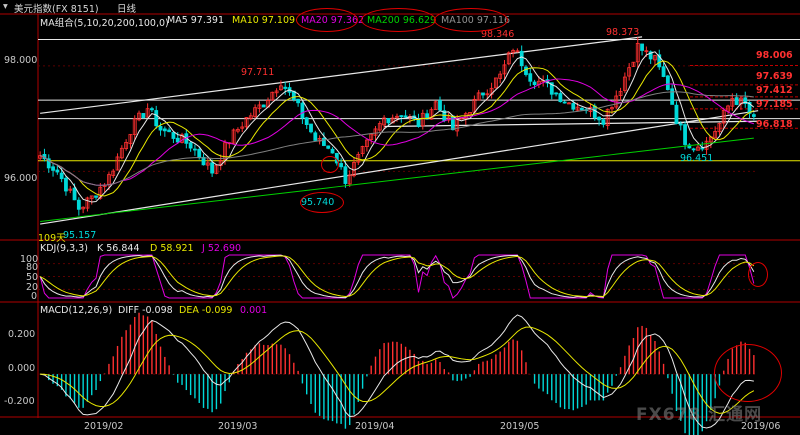 This screenshot has width=800, height=435. I want to click on pricetag-98006: 98.006, so click(774, 55).